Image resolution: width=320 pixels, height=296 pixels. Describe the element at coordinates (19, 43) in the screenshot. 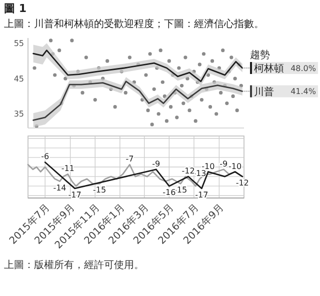

I see `y-tick-label: 55` at that location.